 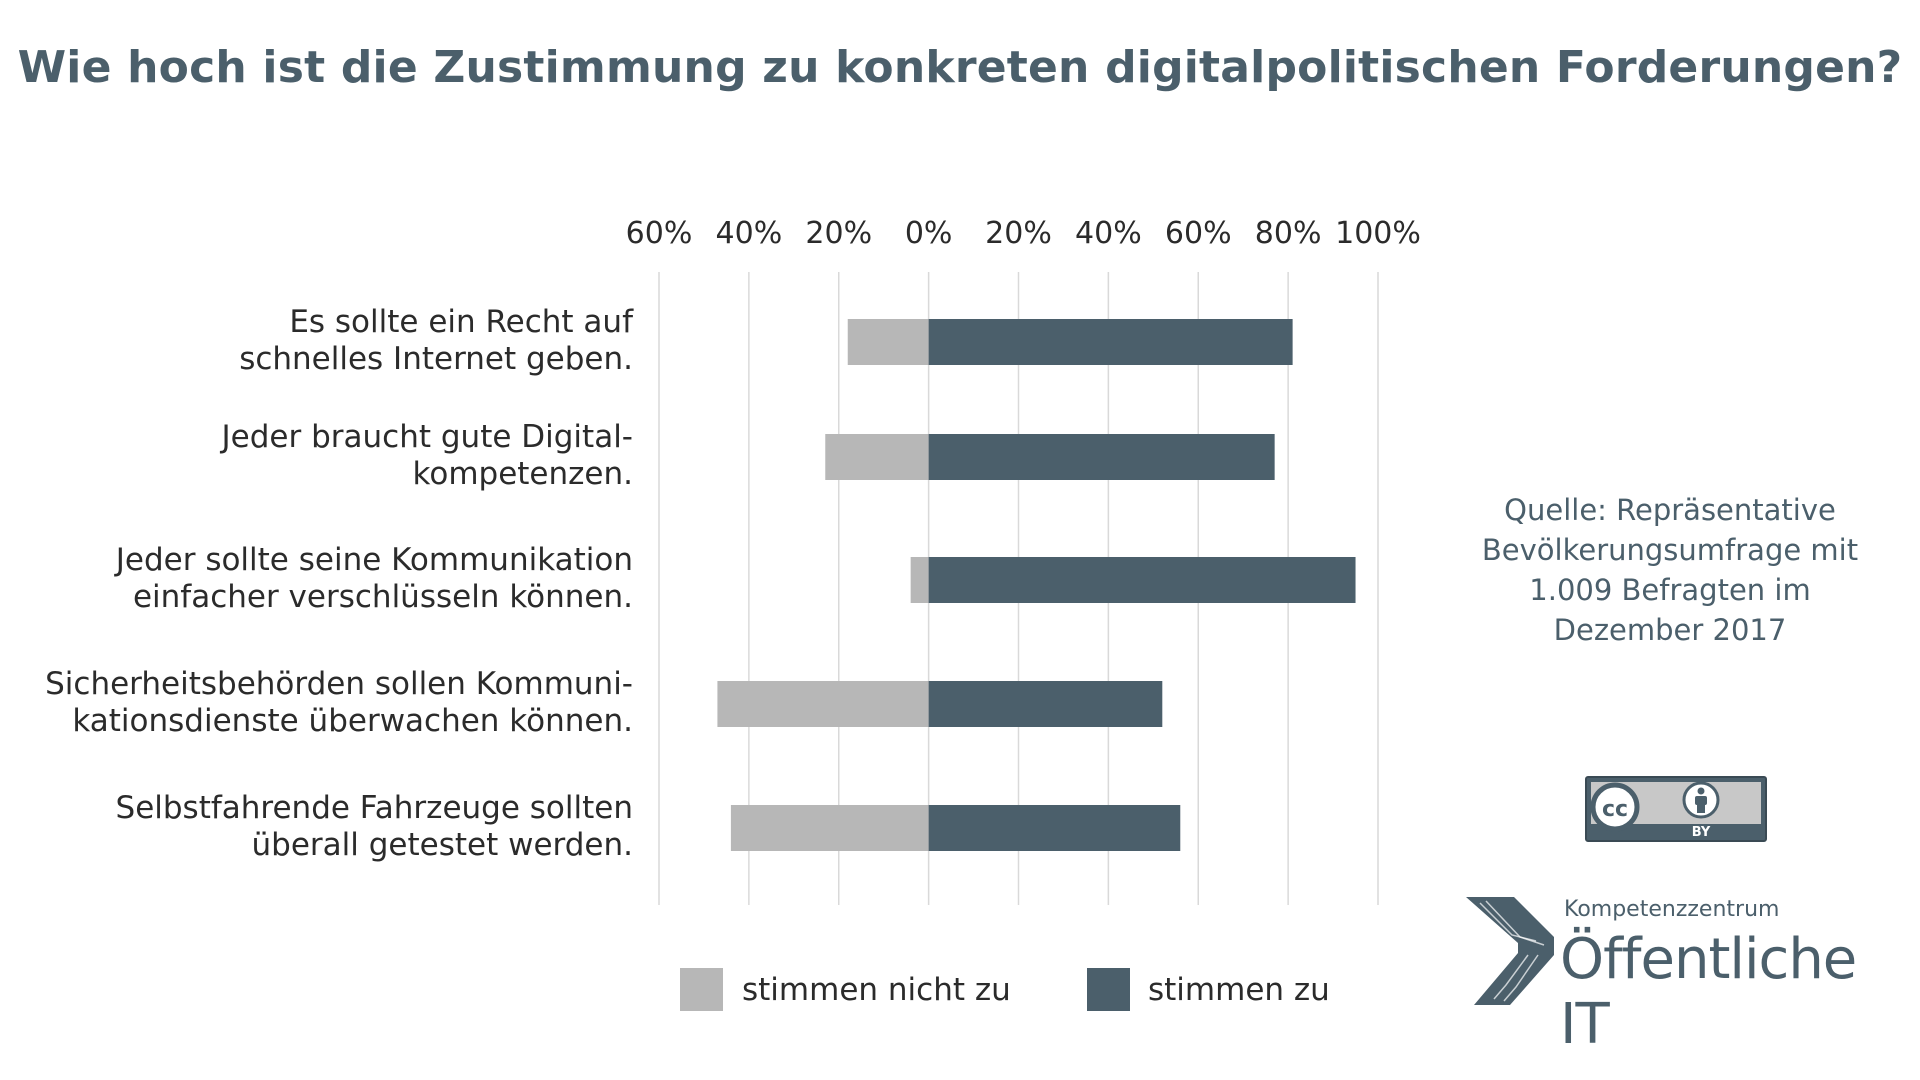 What do you see at coordinates (929, 233) in the screenshot?
I see `x-tick-label: 0%` at bounding box center [929, 233].